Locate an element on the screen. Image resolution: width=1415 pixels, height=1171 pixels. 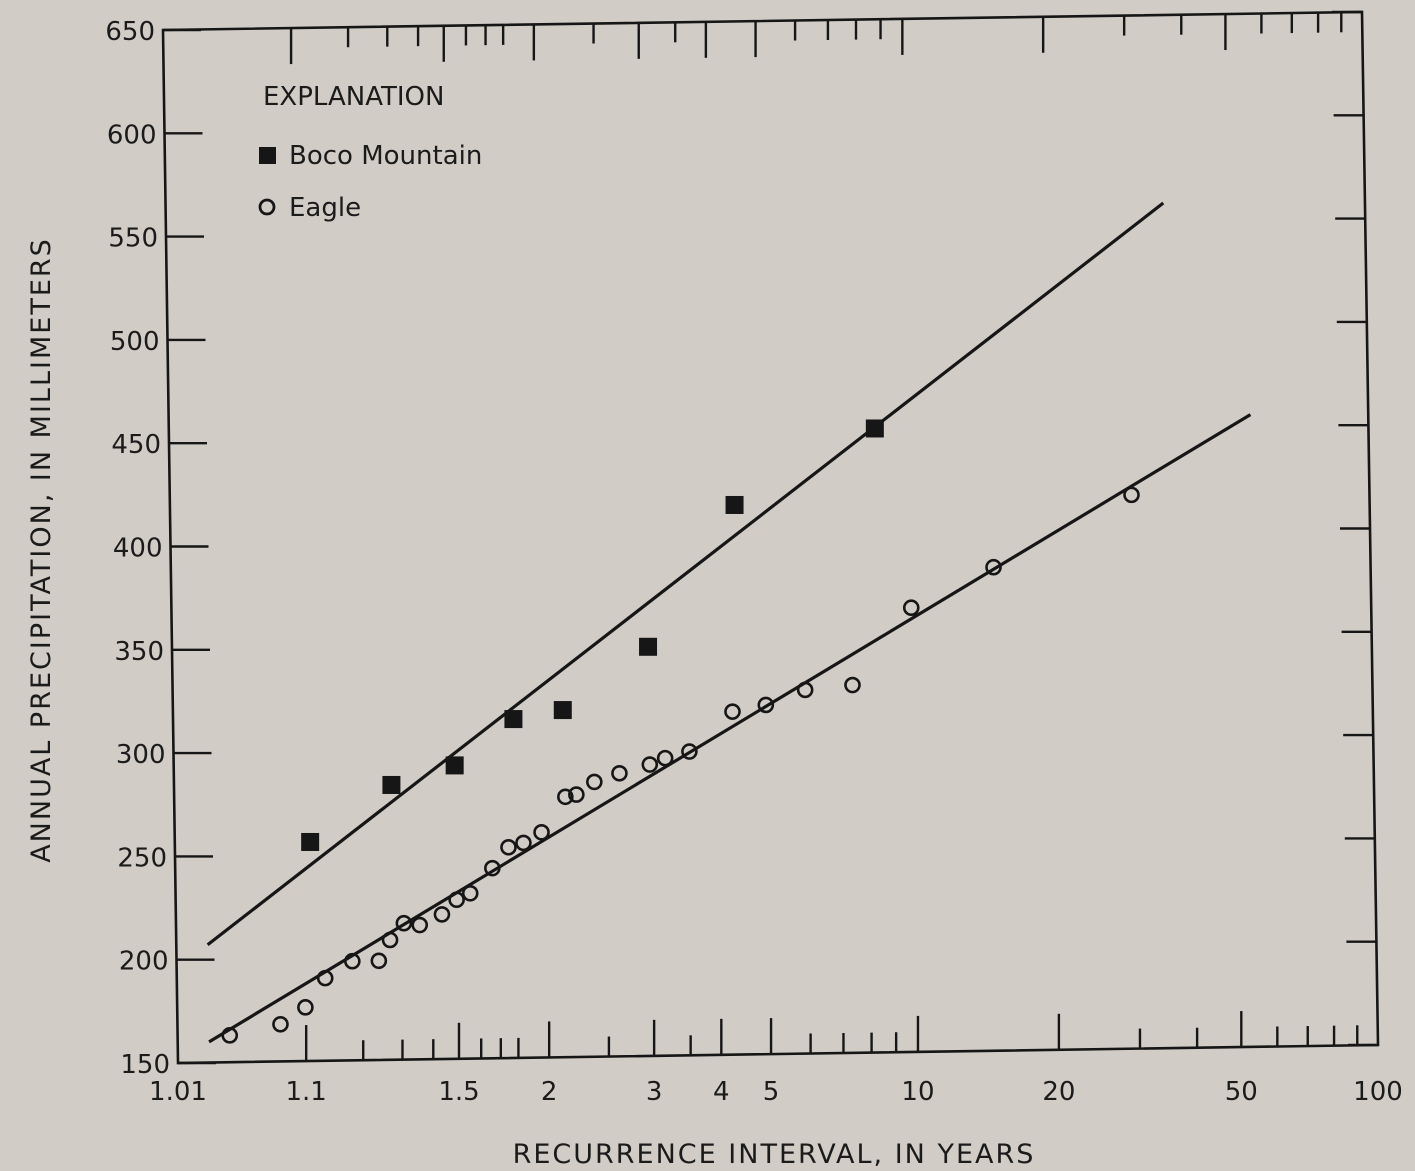
eagle-legend-marker is located at coordinates (267, 207).